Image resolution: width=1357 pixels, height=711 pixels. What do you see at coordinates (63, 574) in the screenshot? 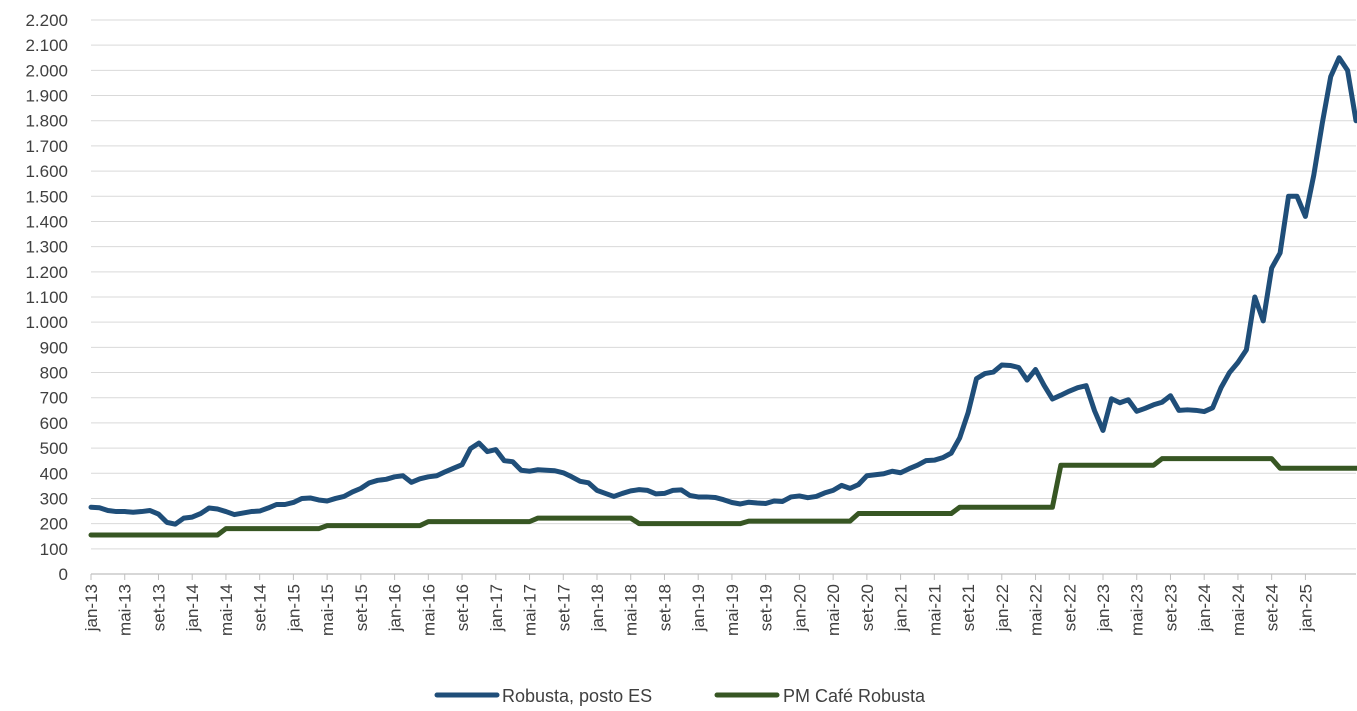
I see `y-tick-label: 0` at bounding box center [63, 574].